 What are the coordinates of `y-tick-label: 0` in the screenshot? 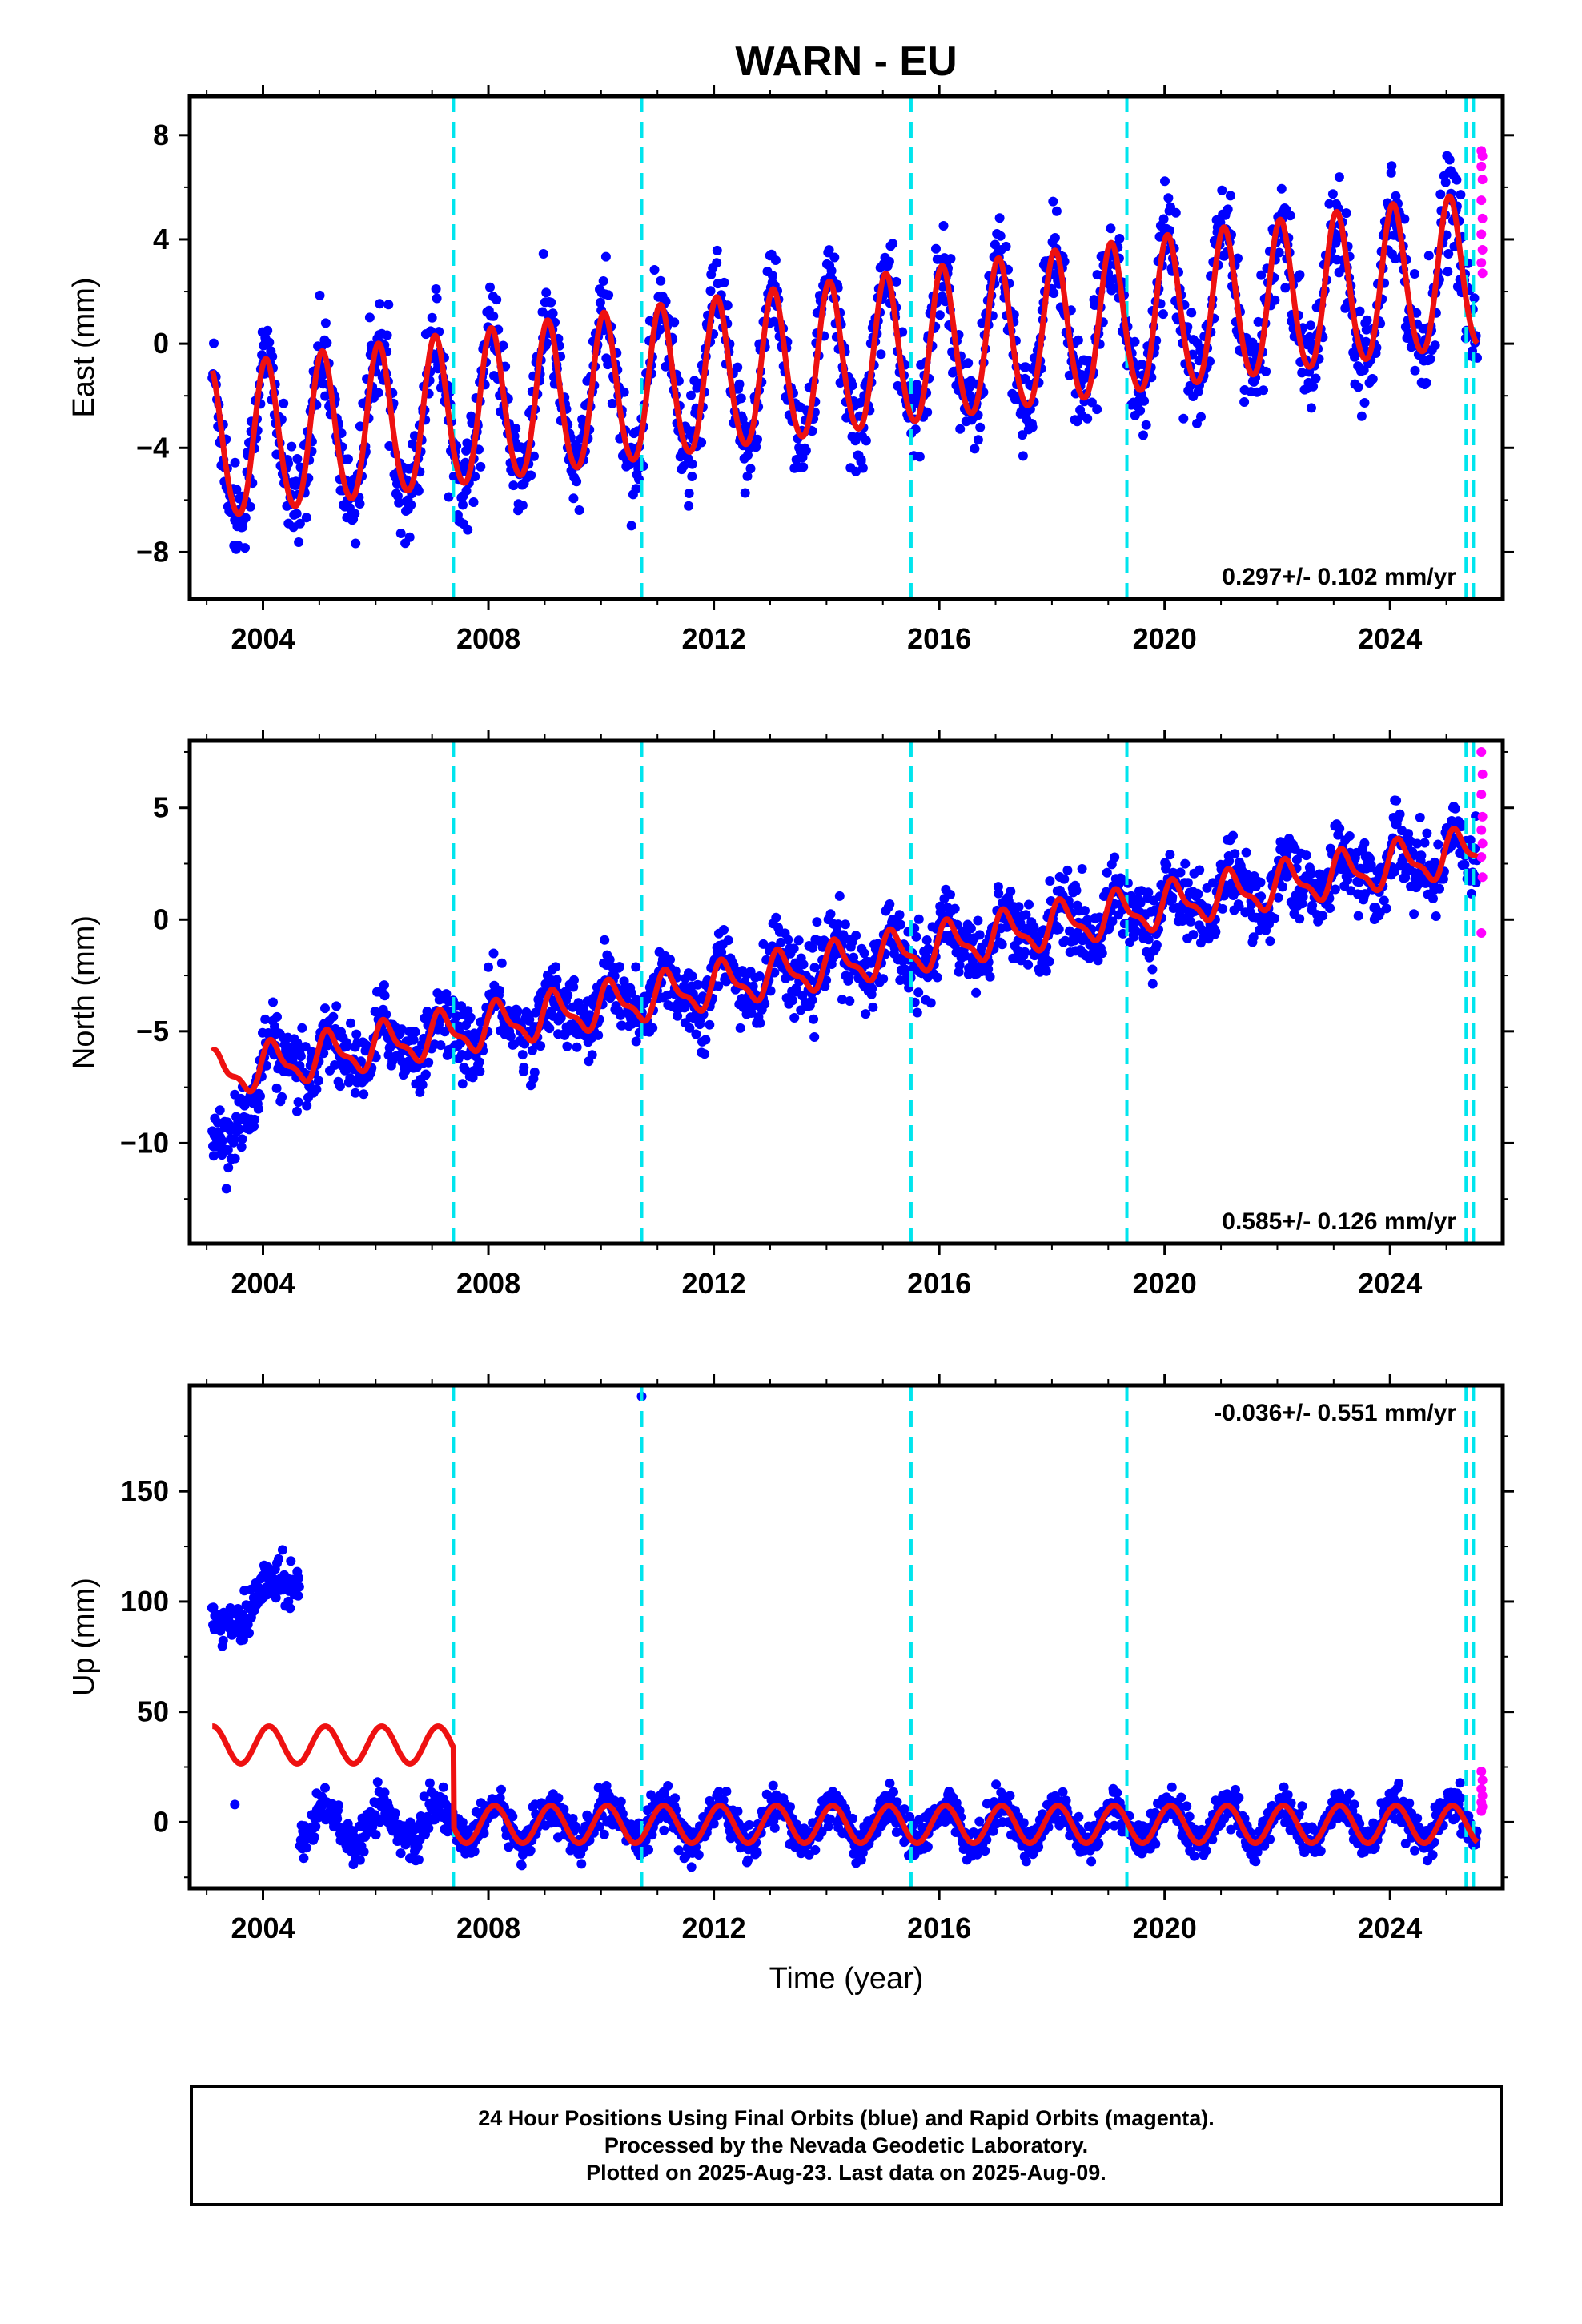 It's located at (161, 919).